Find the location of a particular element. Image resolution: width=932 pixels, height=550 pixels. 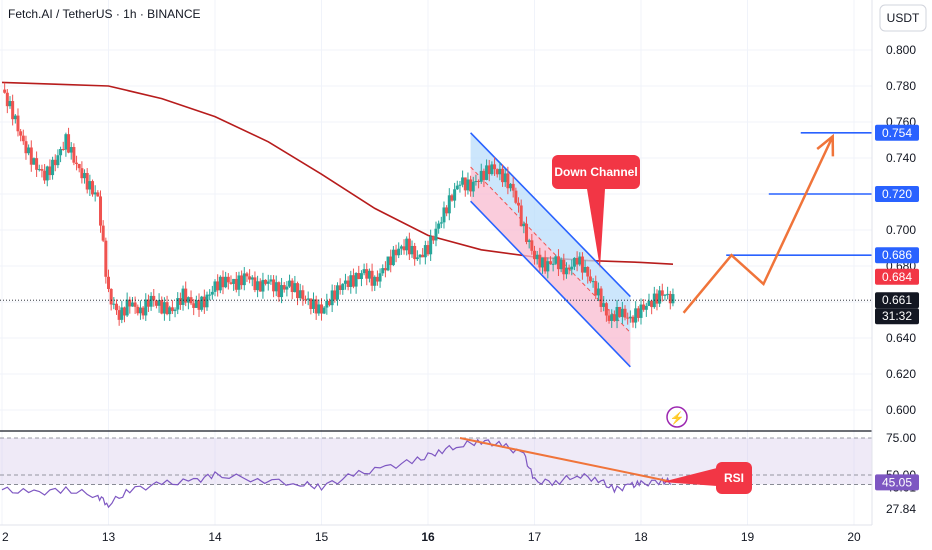

time-tick-label: 14 is located at coordinates (215, 537).